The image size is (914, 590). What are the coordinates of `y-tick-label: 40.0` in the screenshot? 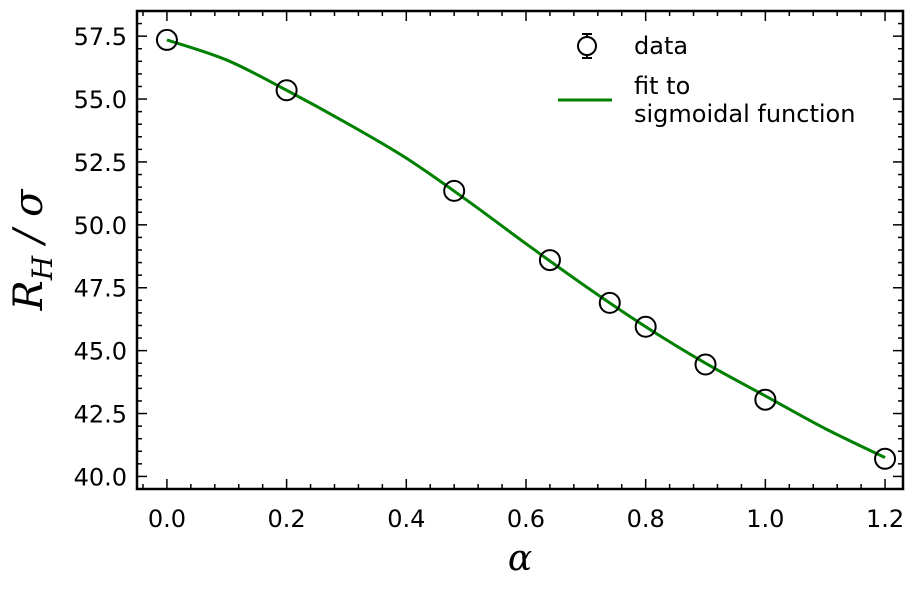 It's located at (100, 477).